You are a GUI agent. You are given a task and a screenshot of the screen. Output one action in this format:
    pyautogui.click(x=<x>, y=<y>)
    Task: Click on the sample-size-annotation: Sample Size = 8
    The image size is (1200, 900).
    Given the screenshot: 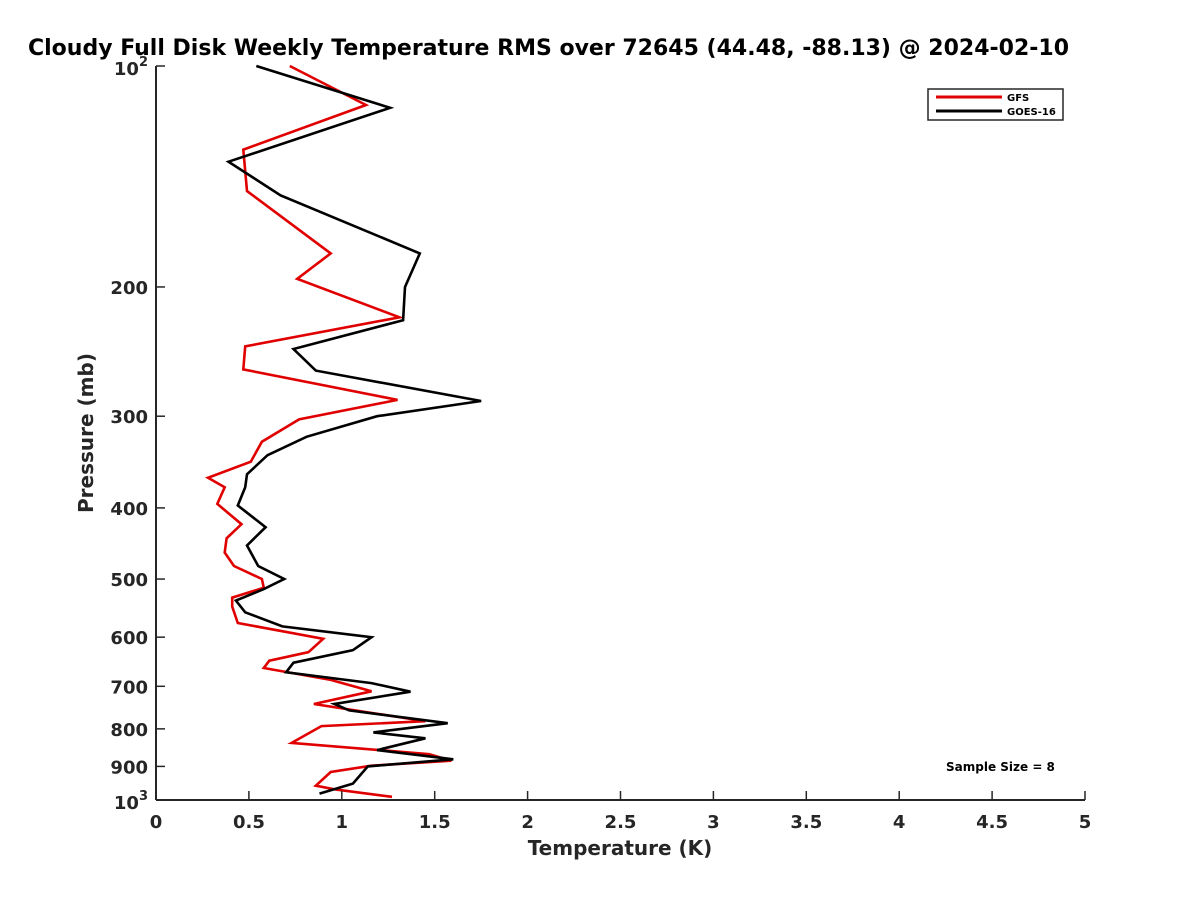 What is the action you would take?
    pyautogui.click(x=1000, y=767)
    